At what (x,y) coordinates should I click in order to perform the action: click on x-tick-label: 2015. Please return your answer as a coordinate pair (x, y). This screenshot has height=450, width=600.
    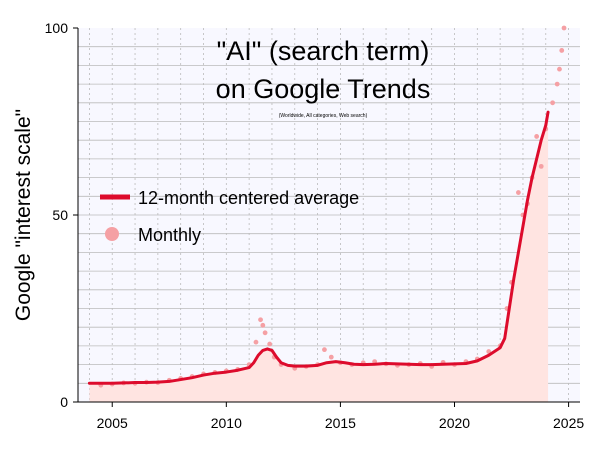
    Looking at the image, I should click on (340, 423).